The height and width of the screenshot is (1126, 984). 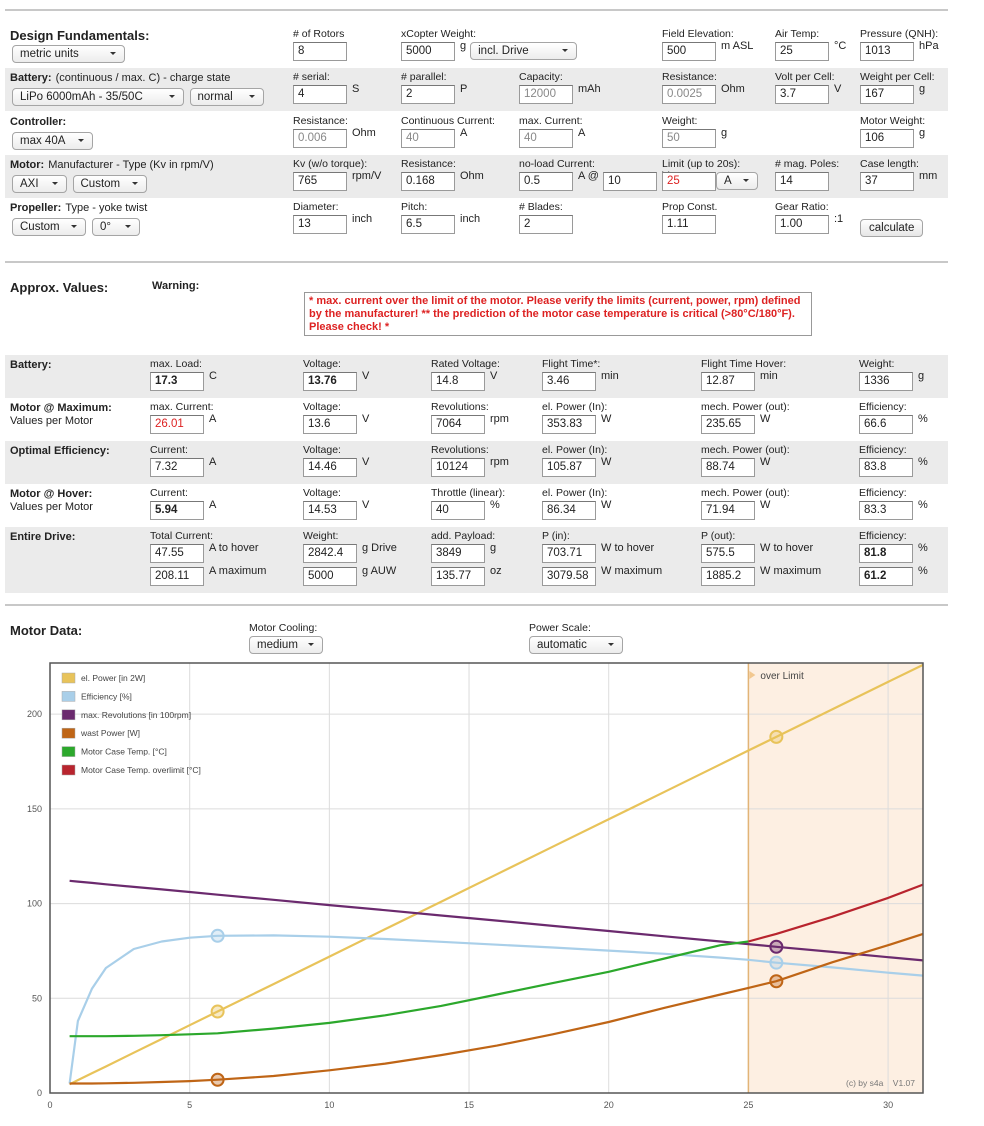 I want to click on field-line: 353.83 W, so click(x=578, y=423).